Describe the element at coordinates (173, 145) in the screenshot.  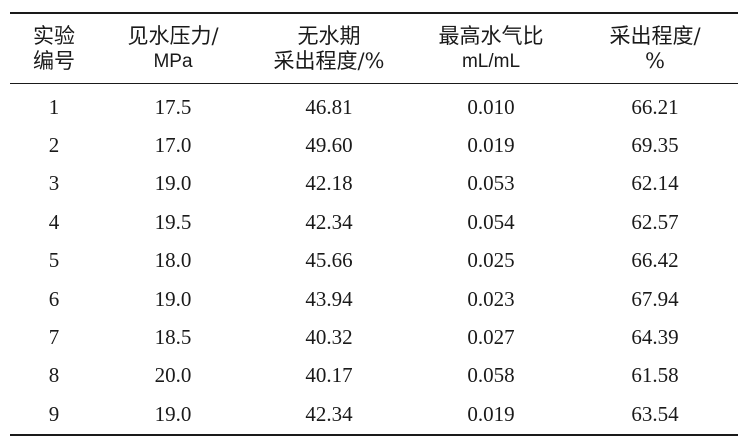
I see `cell-breakthrough-pressure: 17.0` at that location.